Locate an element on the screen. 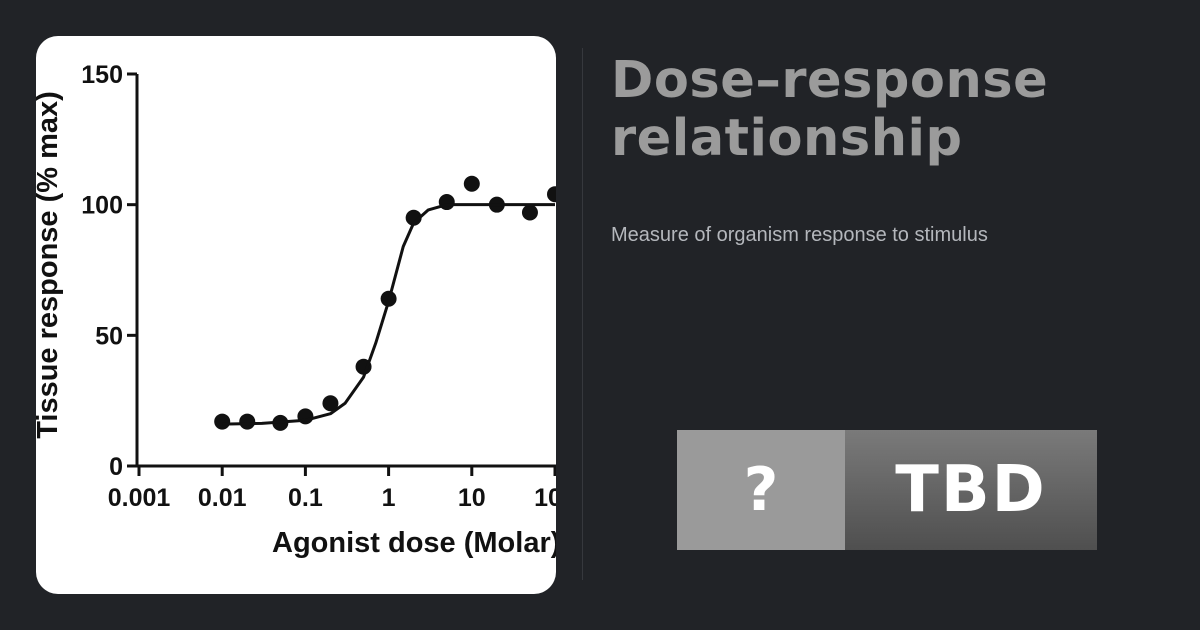 The image size is (1200, 630). y-tick-label: 0 is located at coordinates (116, 467).